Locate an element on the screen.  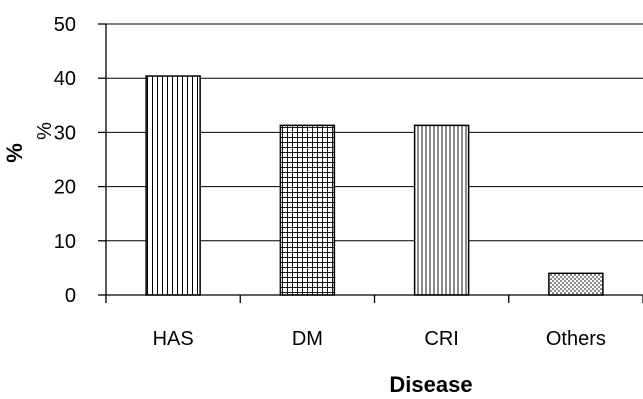
y-axis-overlay-label: % is located at coordinates (45, 131).